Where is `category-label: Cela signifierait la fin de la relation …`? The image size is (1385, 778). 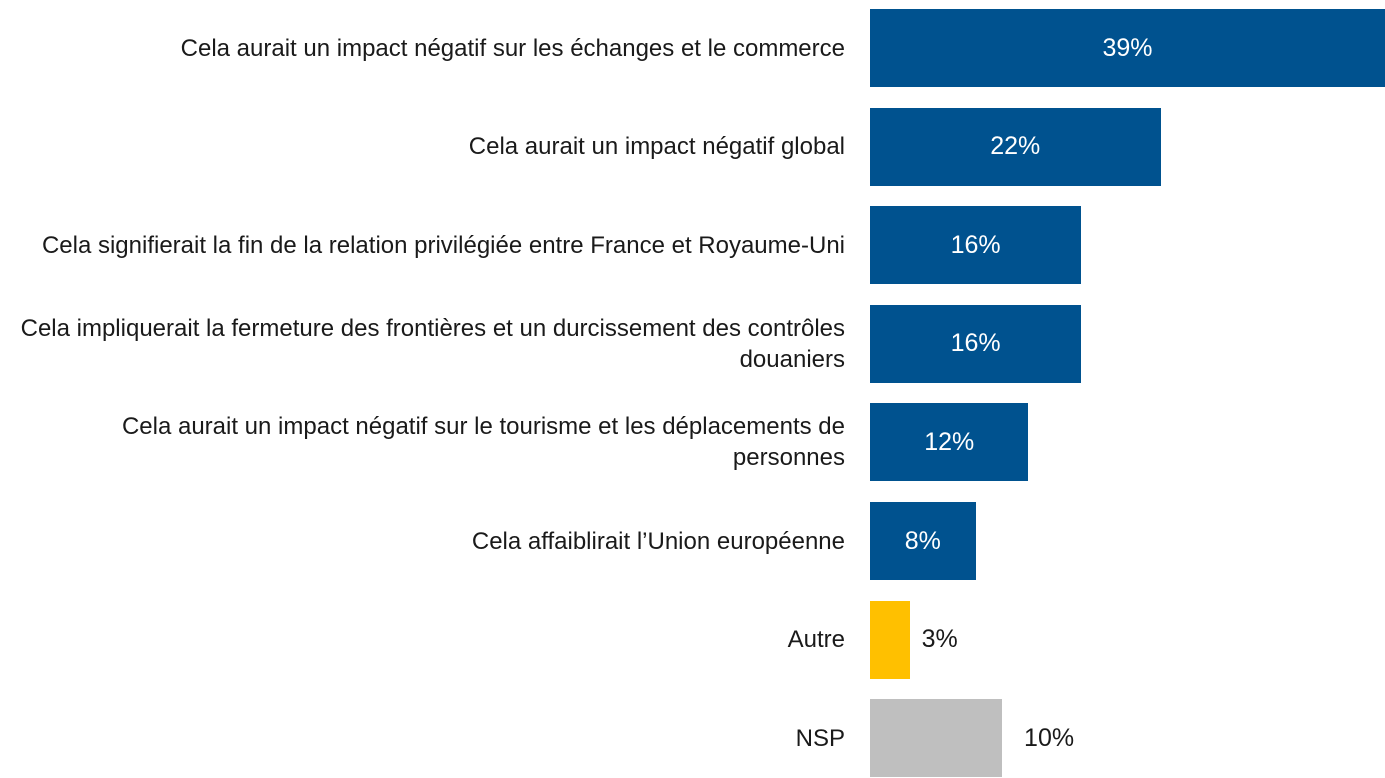
category-label: Cela signifierait la fin de la relation … is located at coordinates (443, 245).